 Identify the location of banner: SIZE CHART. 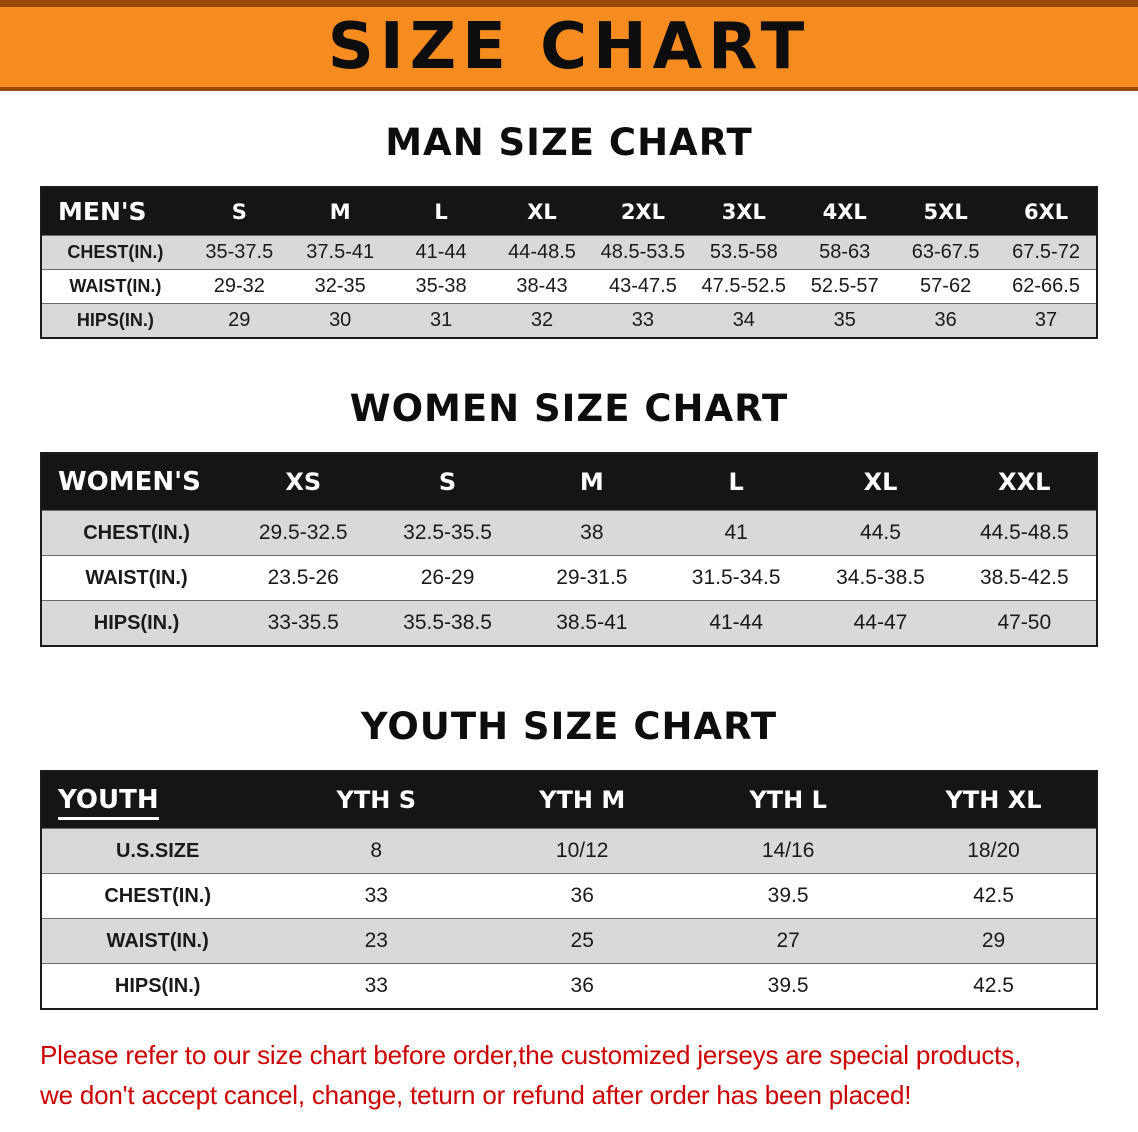
(569, 45).